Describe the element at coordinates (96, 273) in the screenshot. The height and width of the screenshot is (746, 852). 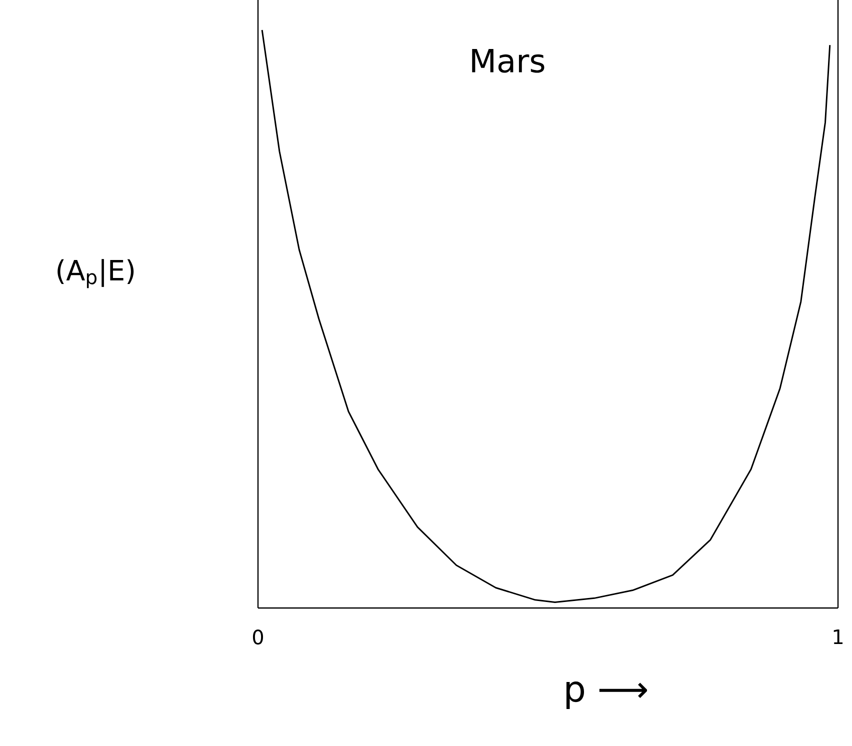
I see `y-axis-title: (A$_{p}$|E)` at that location.